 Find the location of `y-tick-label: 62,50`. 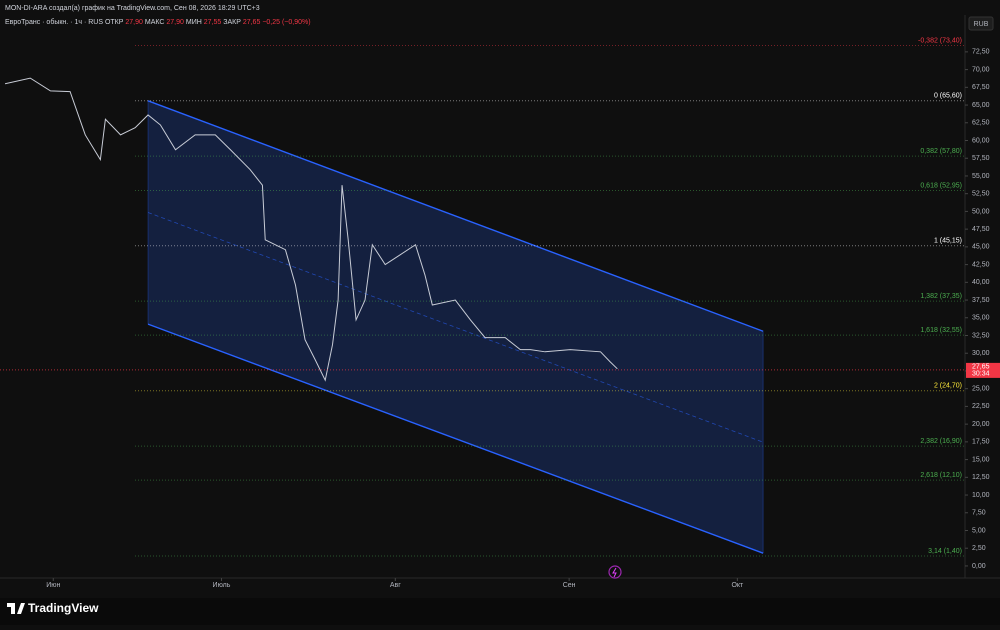

y-tick-label: 62,50 is located at coordinates (981, 123).